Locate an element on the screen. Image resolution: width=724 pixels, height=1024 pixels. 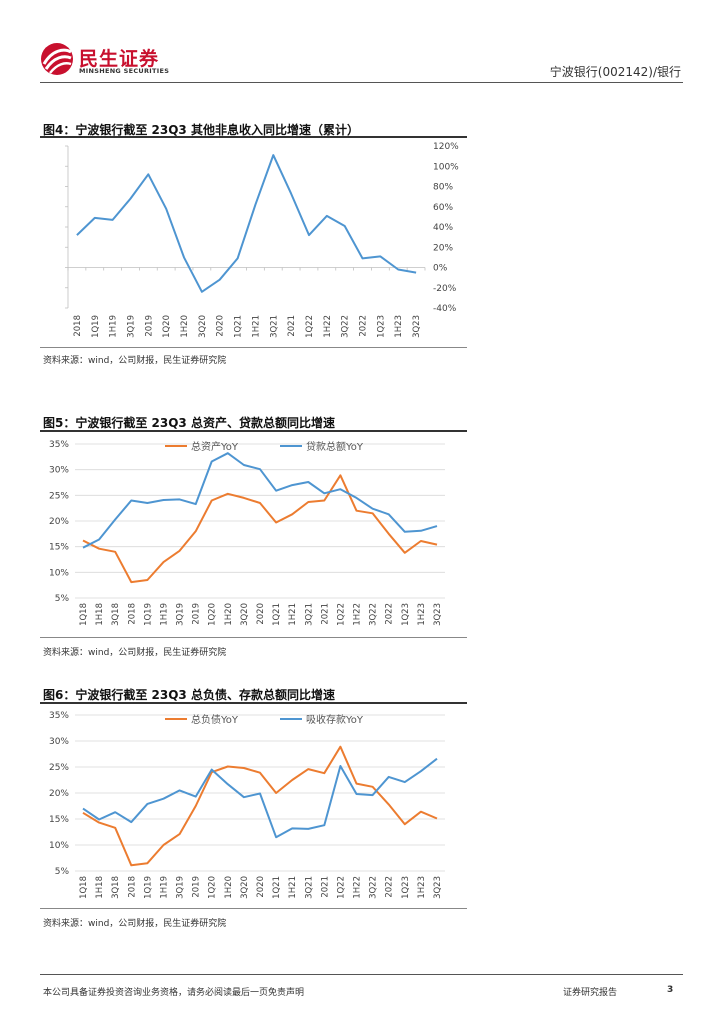
figure-4-top-rule is located at coordinates (253, 137).